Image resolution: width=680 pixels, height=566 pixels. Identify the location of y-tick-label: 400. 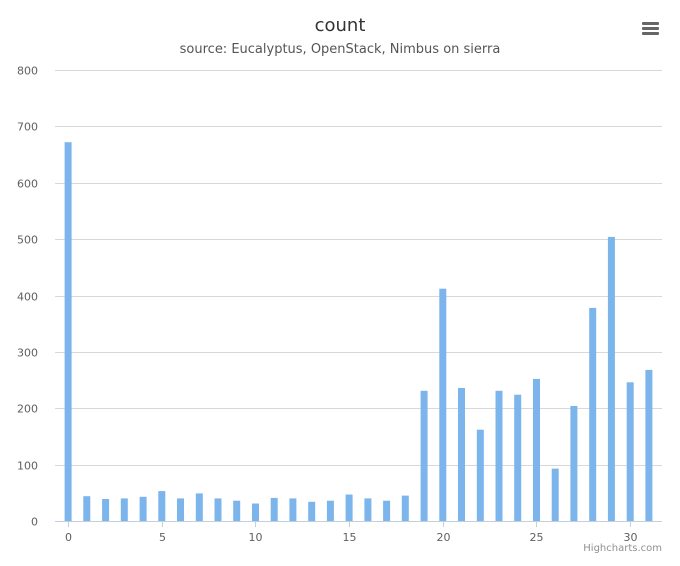
(27, 297).